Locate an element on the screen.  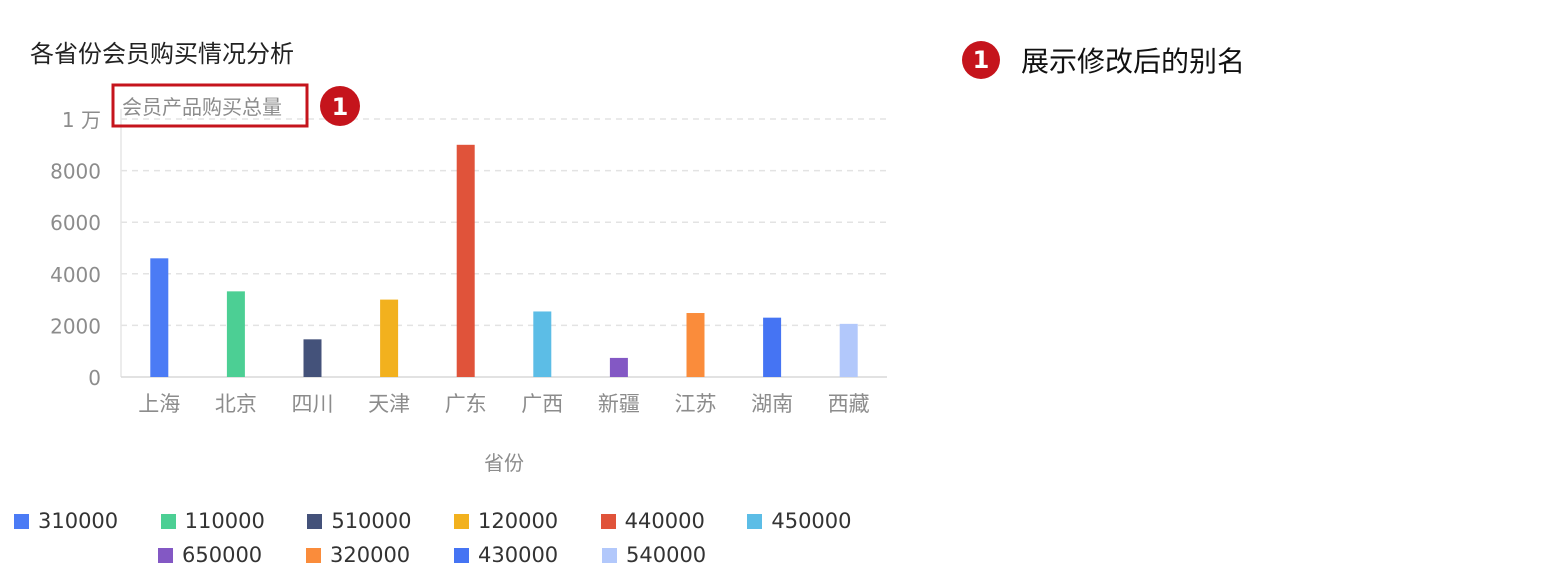
highlight-badge-number: 1 is located at coordinates (340, 107).